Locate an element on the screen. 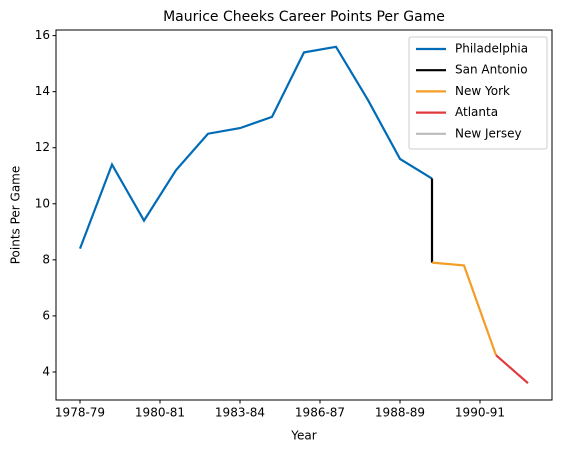 Image resolution: width=566 pixels, height=457 pixels. y-axis-label: Points Per Game is located at coordinates (16, 215).